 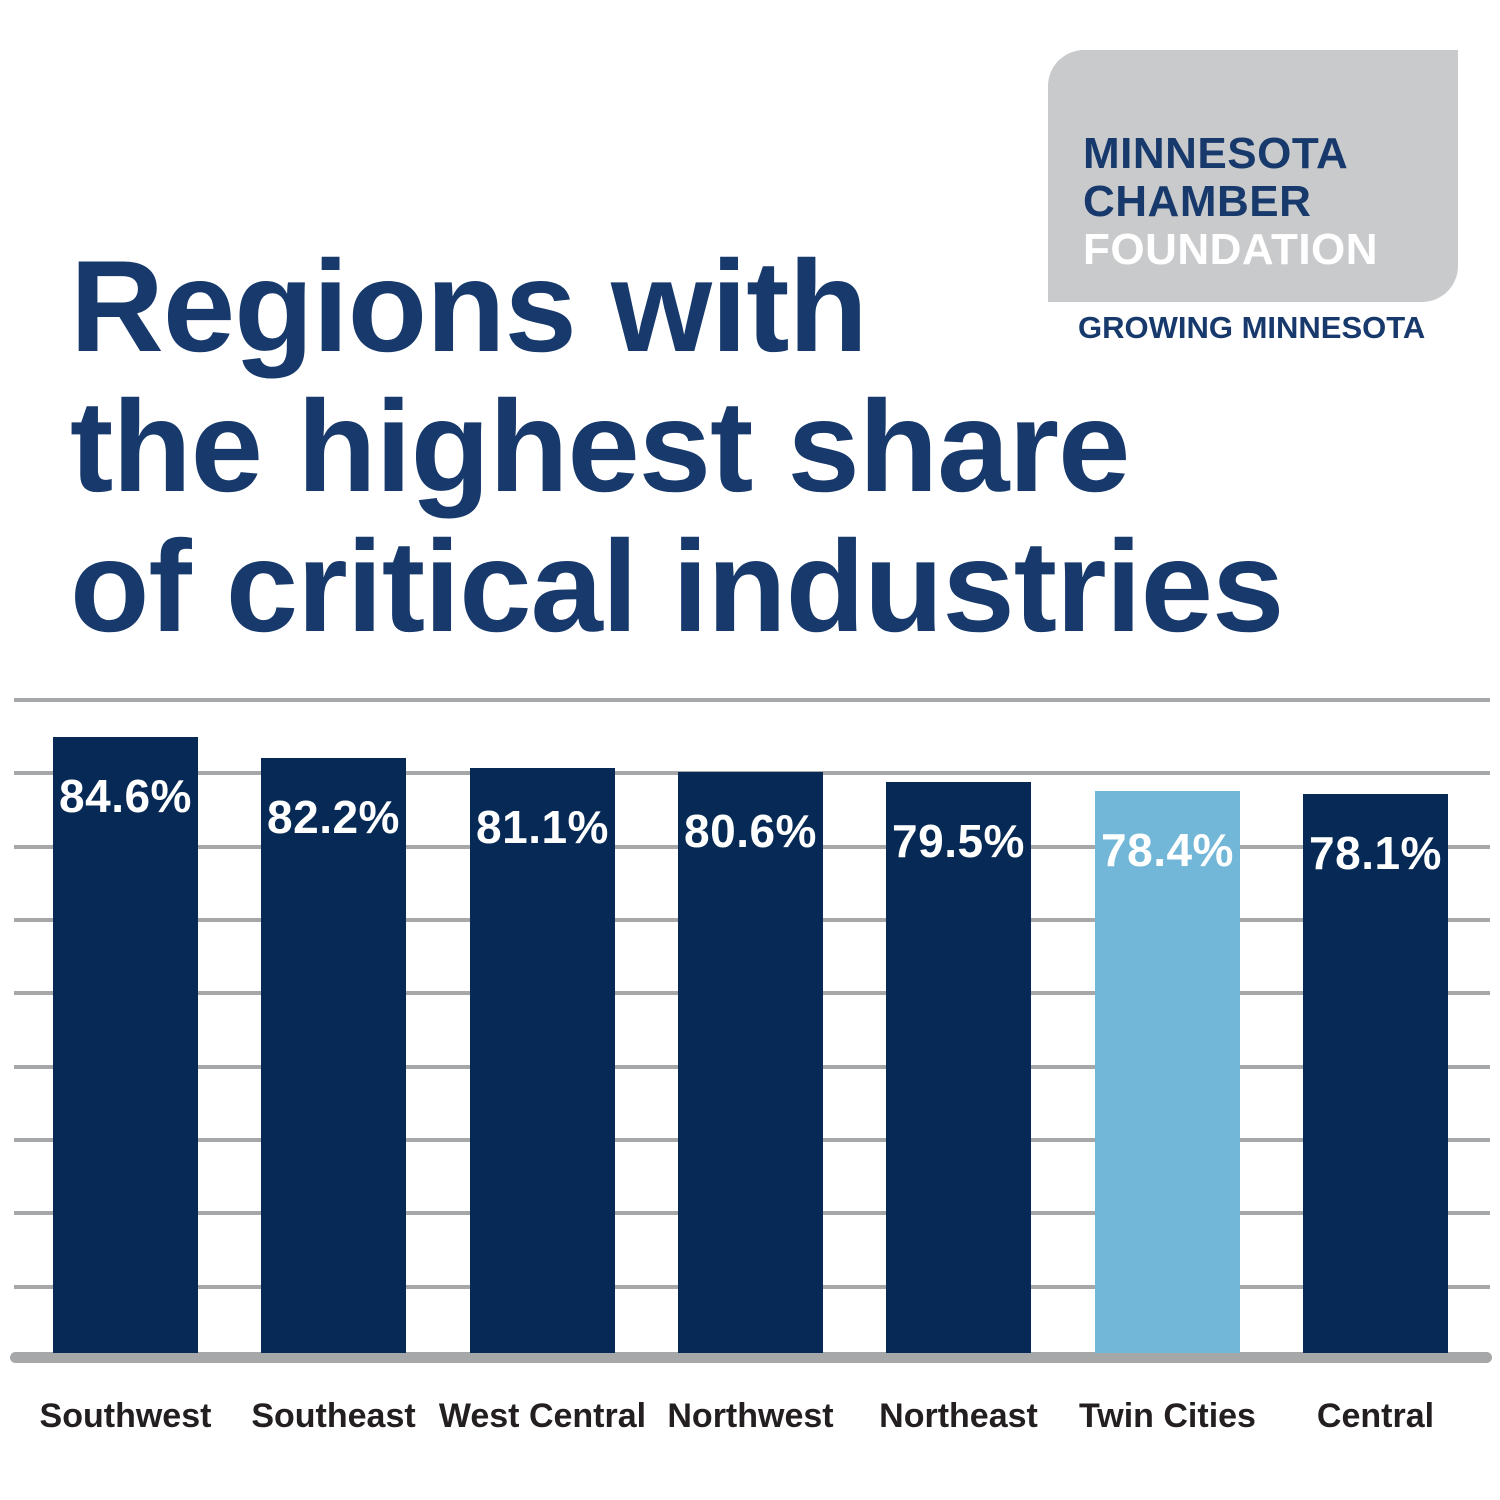 I want to click on bar-value-label-northeast: 79.5%, so click(x=958, y=841).